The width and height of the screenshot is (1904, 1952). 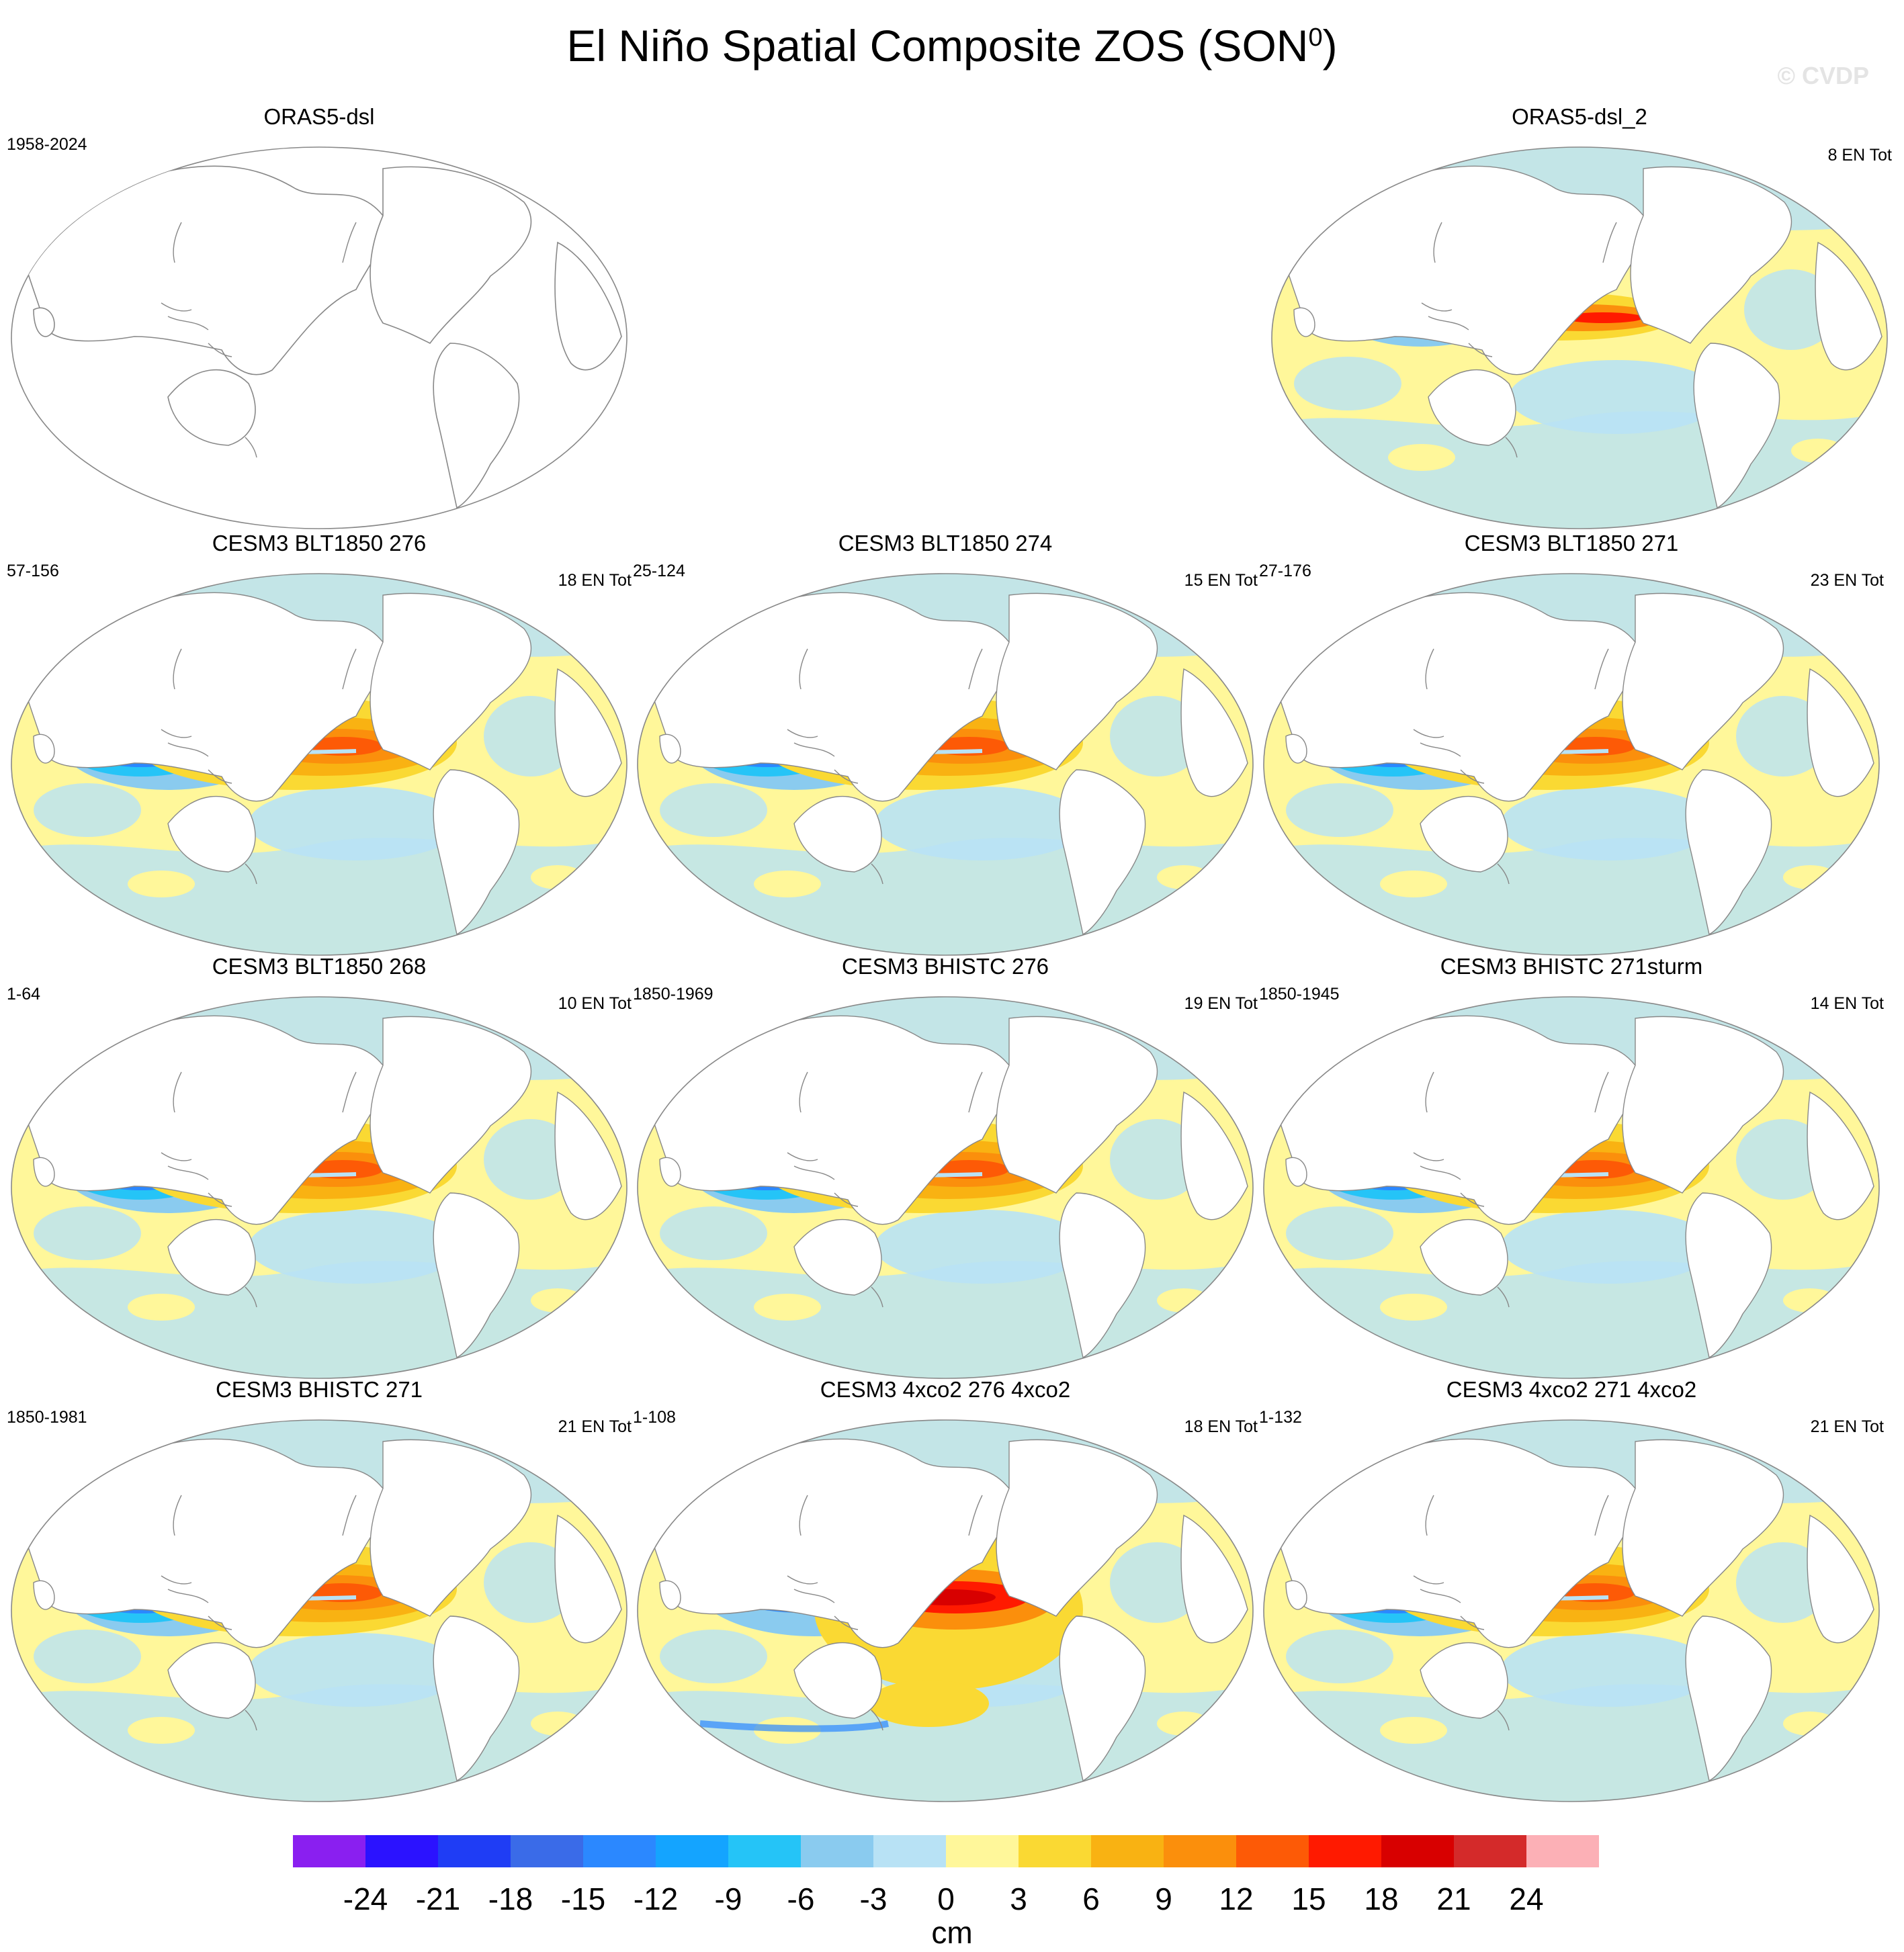 I want to click on panel-oras5-dsl: ORAS5-dsl 1958-2024, so click(x=319, y=319).